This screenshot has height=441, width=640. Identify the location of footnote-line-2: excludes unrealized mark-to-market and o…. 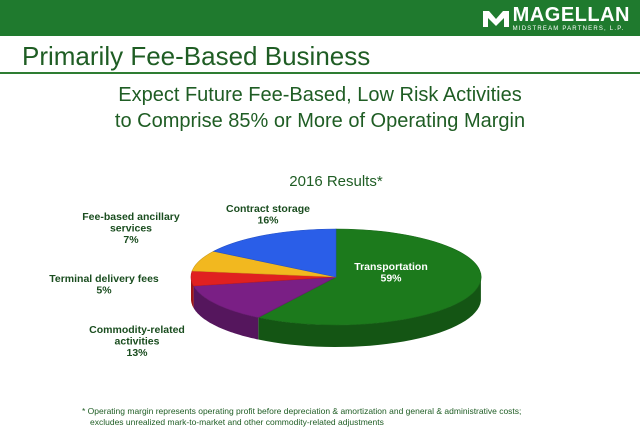
(237, 422).